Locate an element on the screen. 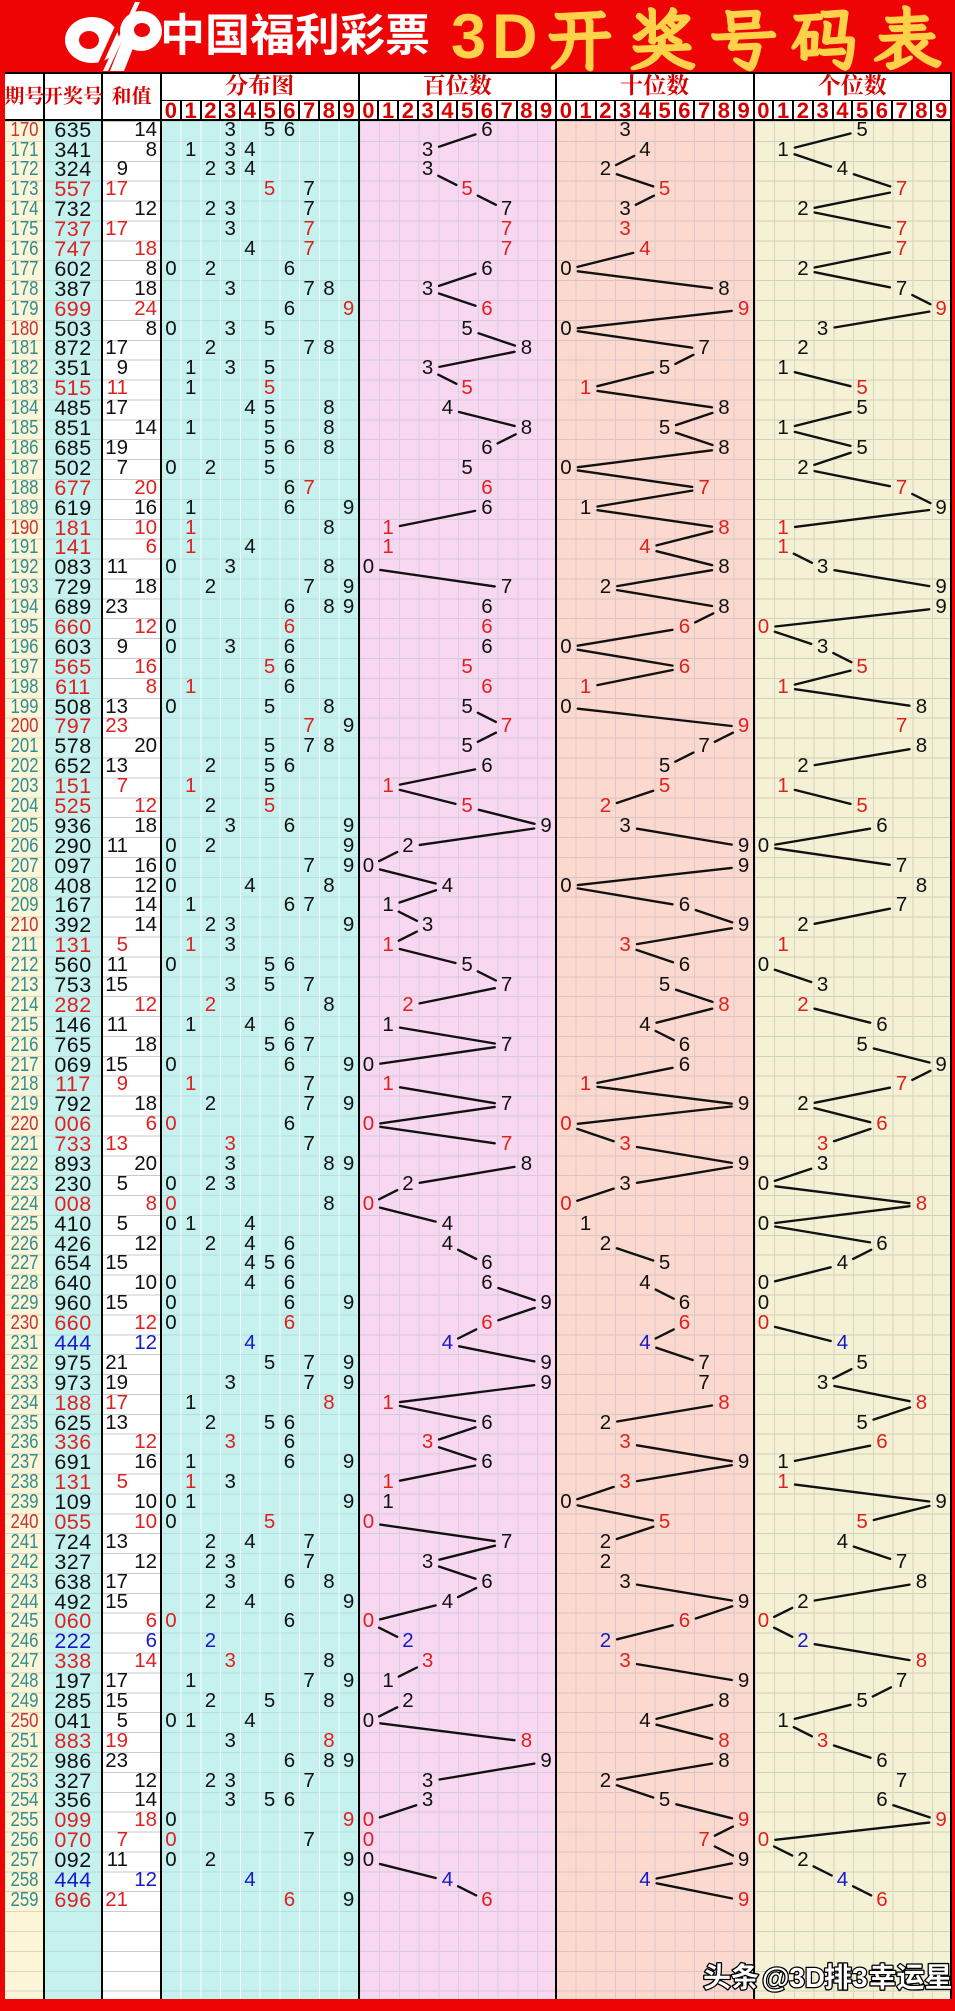 This screenshot has width=955, height=2011. svg-text: @3D is located at coordinates (793, 1977).